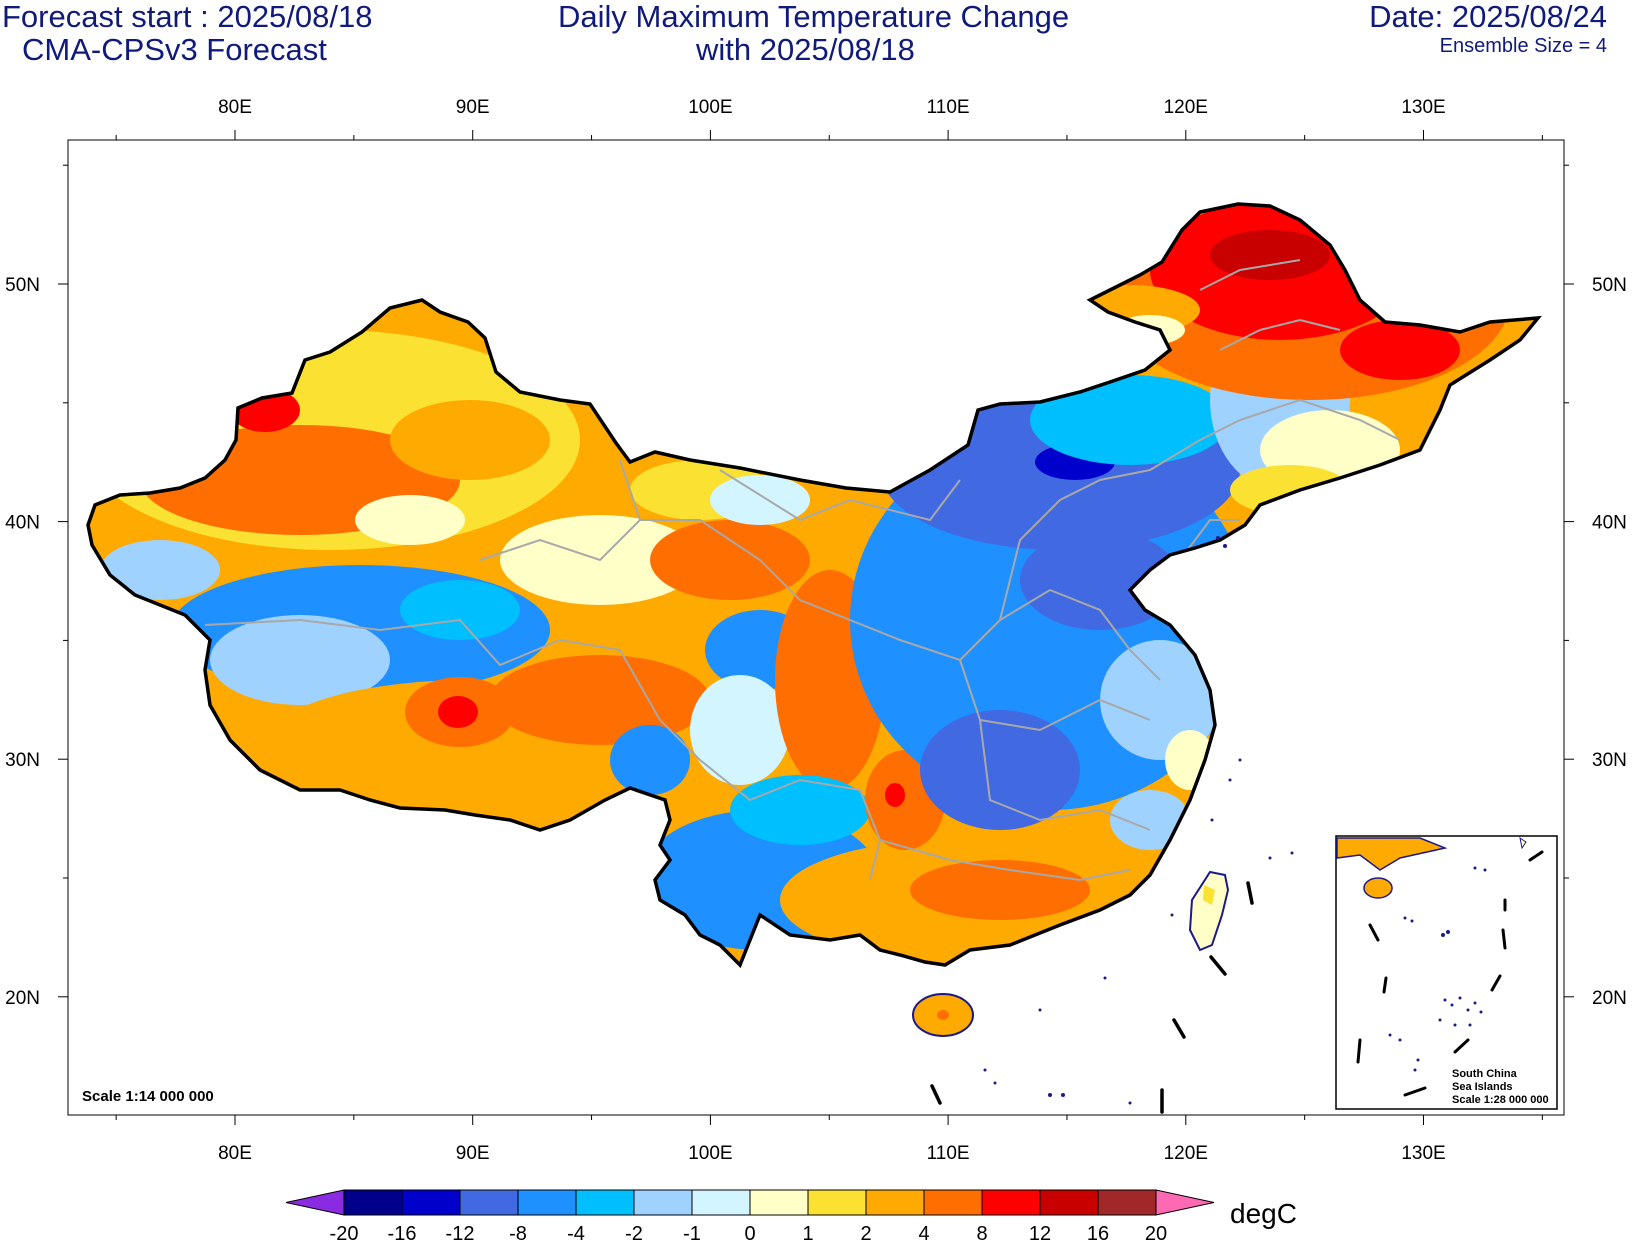 The height and width of the screenshot is (1241, 1632). I want to click on lon-label-bottom: 100E, so click(710, 1153).